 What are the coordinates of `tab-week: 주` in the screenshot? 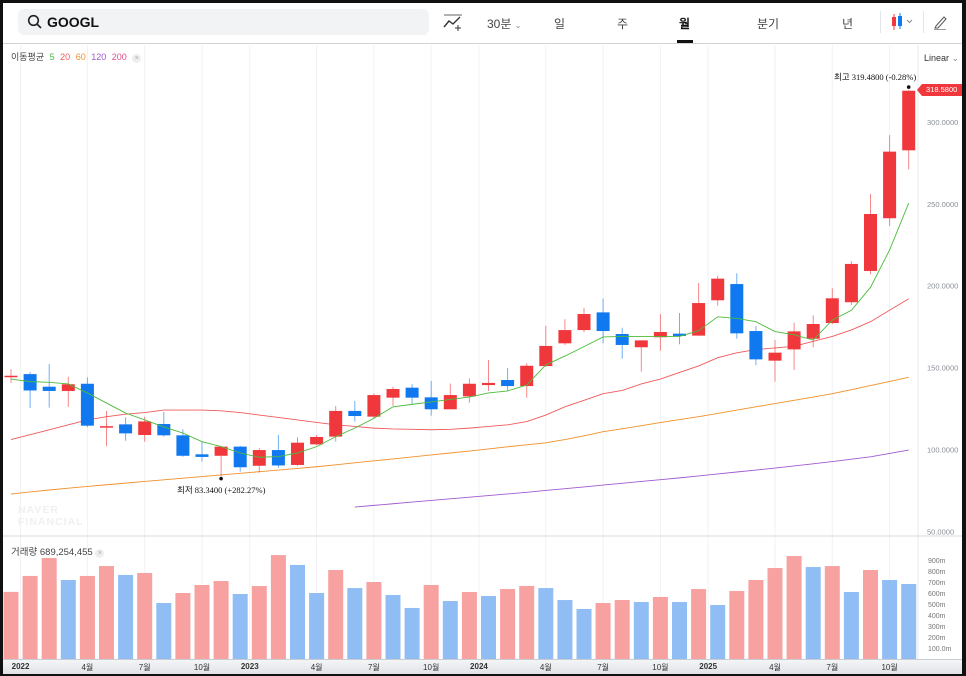 It's located at (623, 24).